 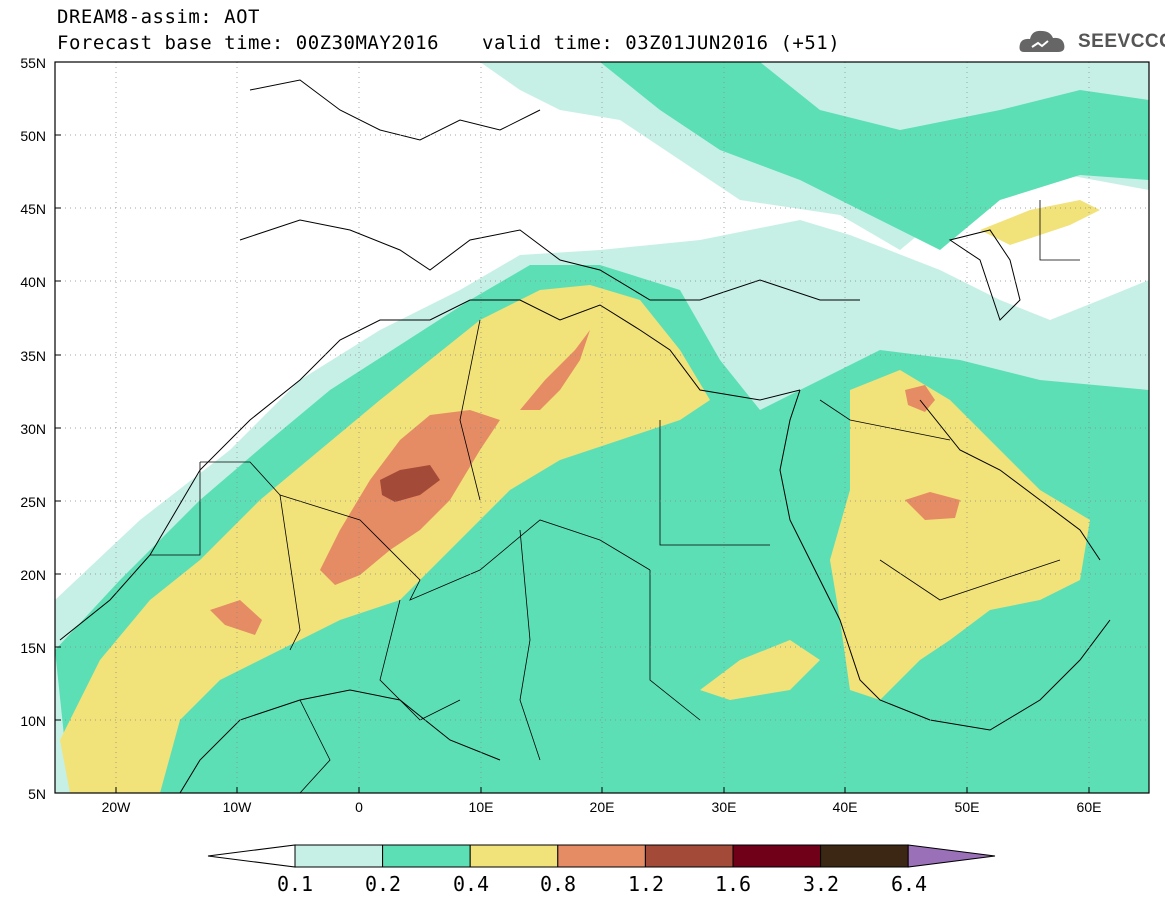 I want to click on lat-label-35n: 35N, so click(x=33, y=356).